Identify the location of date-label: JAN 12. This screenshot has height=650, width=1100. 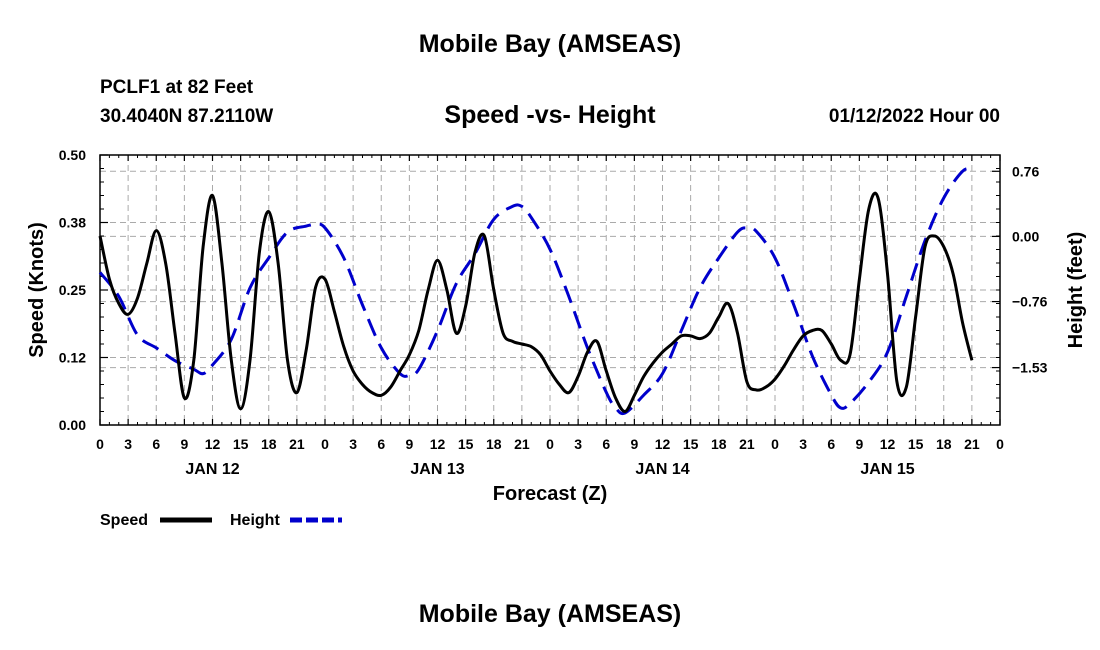
(212, 469).